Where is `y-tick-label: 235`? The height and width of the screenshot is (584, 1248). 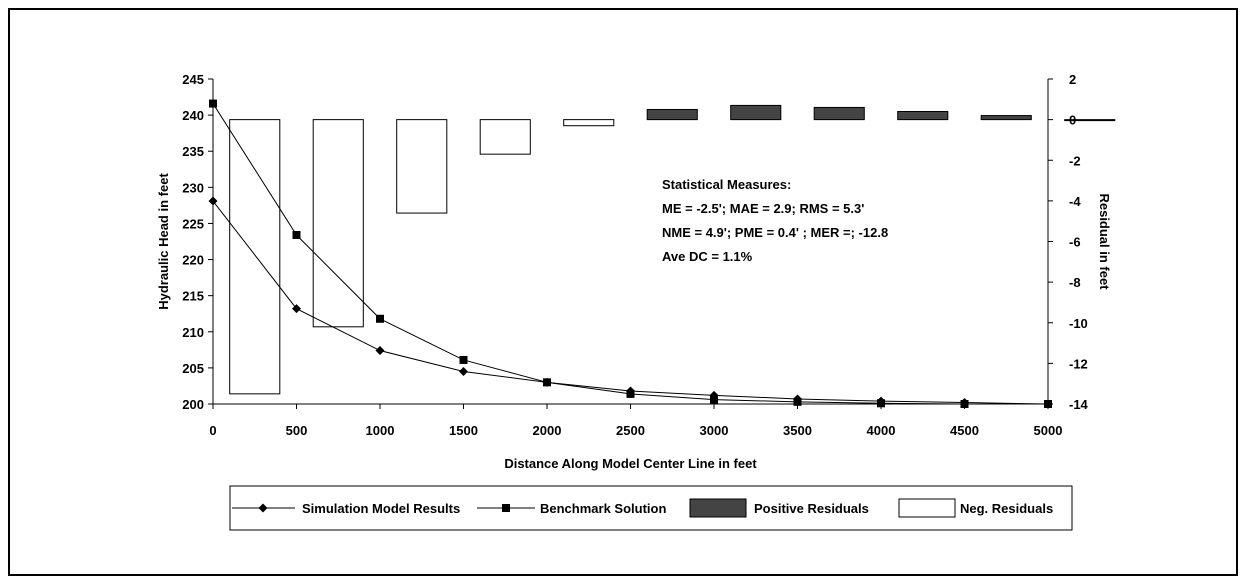
y-tick-label: 235 is located at coordinates (193, 151).